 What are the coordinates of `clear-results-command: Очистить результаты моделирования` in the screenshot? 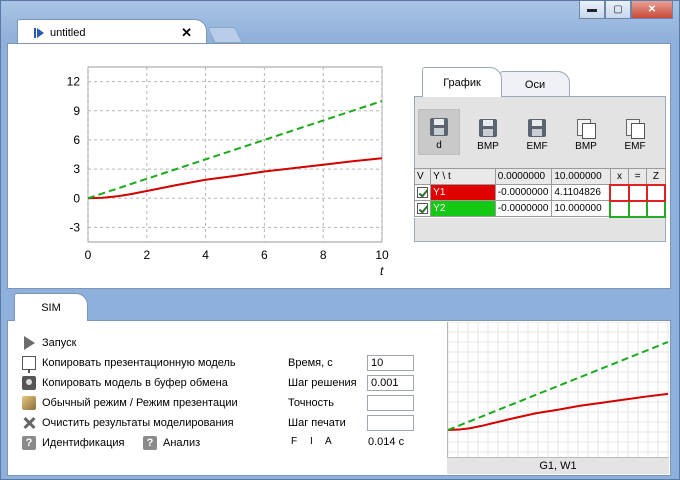 It's located at (128, 423).